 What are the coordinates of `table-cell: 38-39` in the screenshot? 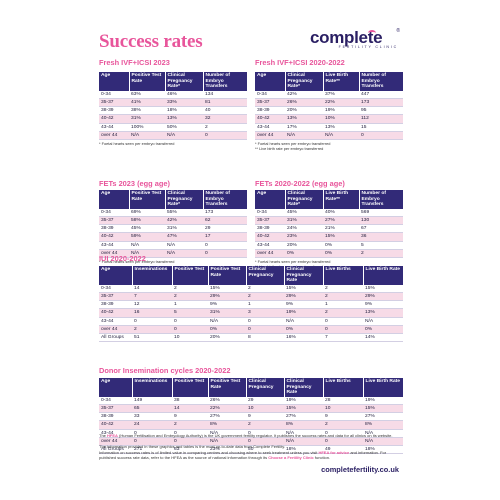 It's located at (115, 305).